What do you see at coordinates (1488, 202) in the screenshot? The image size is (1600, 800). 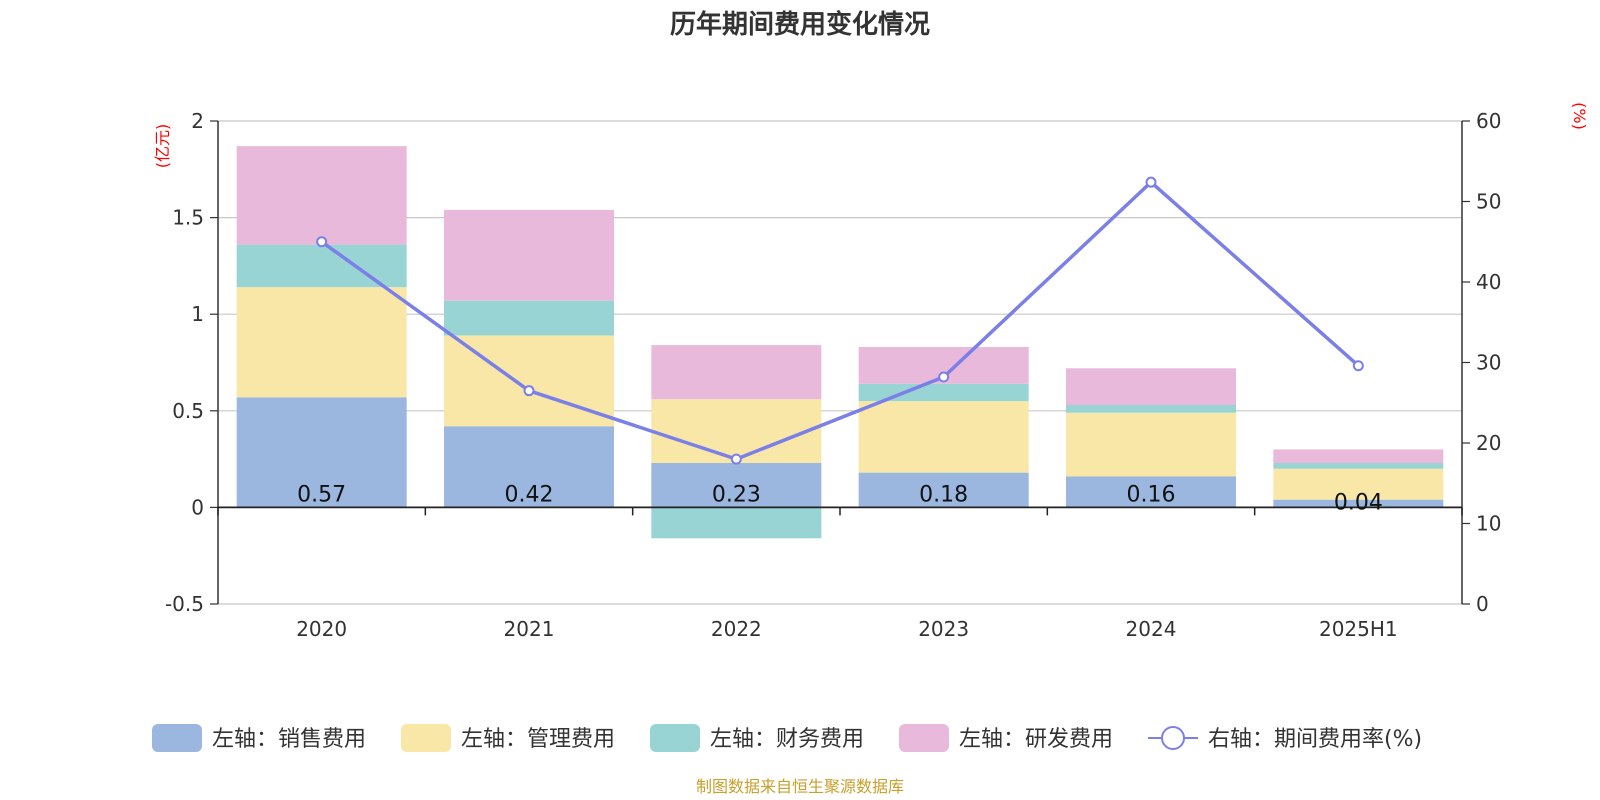 I see `right-axis-tick-label: 50` at bounding box center [1488, 202].